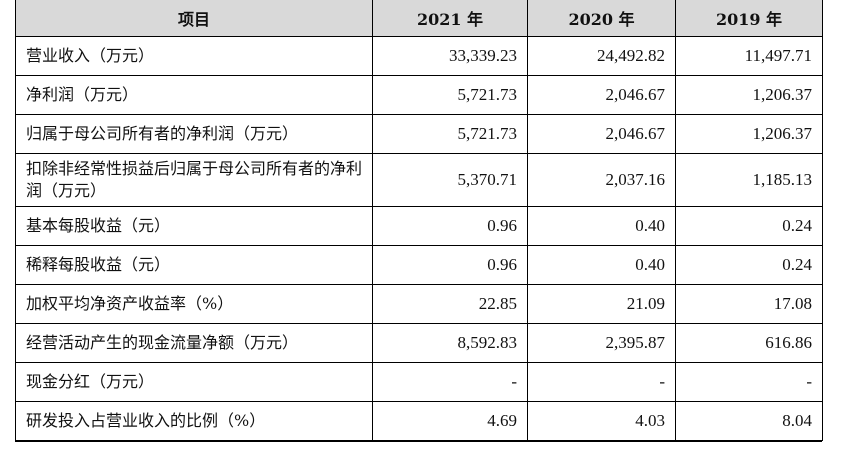 The image size is (865, 455). I want to click on cell-2021: 5,370.71, so click(450, 180).